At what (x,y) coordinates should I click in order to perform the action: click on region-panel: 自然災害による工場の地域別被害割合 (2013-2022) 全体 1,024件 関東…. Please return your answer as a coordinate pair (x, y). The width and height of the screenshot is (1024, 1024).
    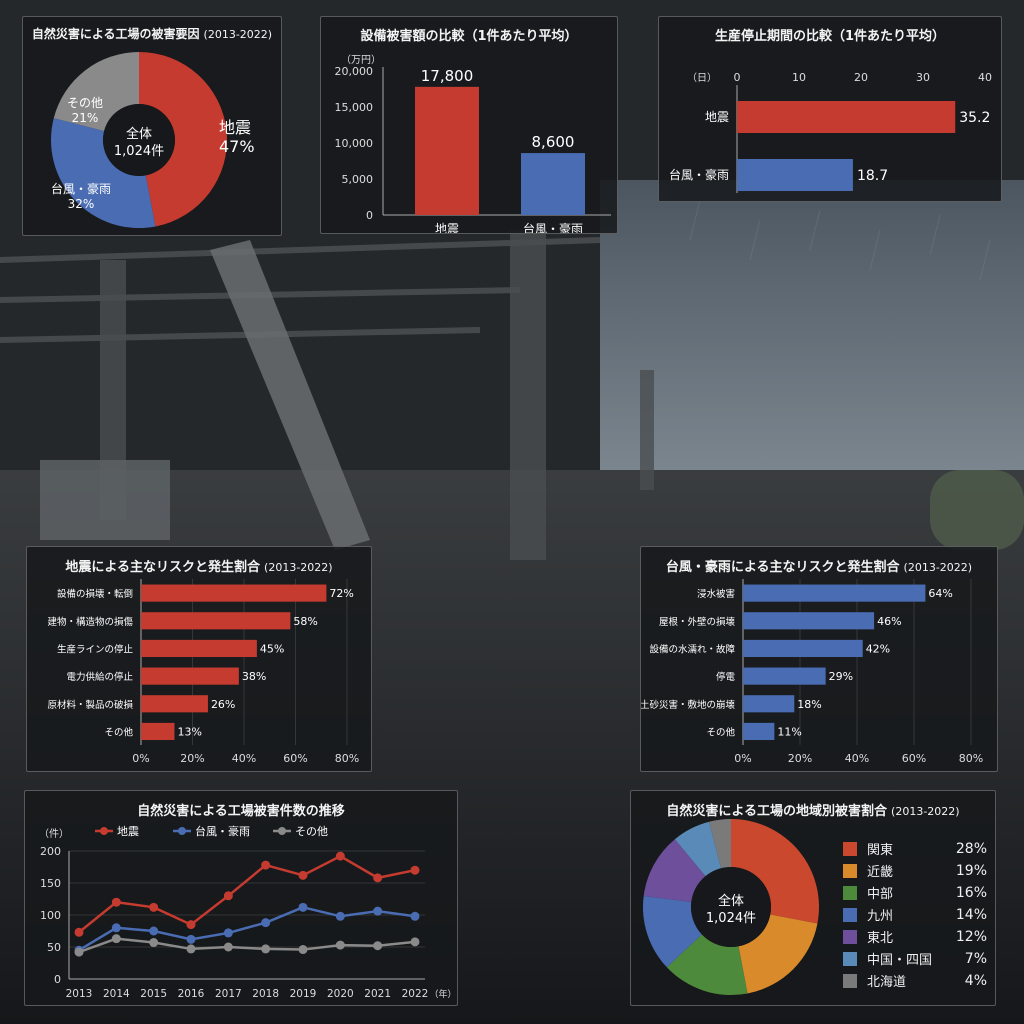
    Looking at the image, I should click on (813, 898).